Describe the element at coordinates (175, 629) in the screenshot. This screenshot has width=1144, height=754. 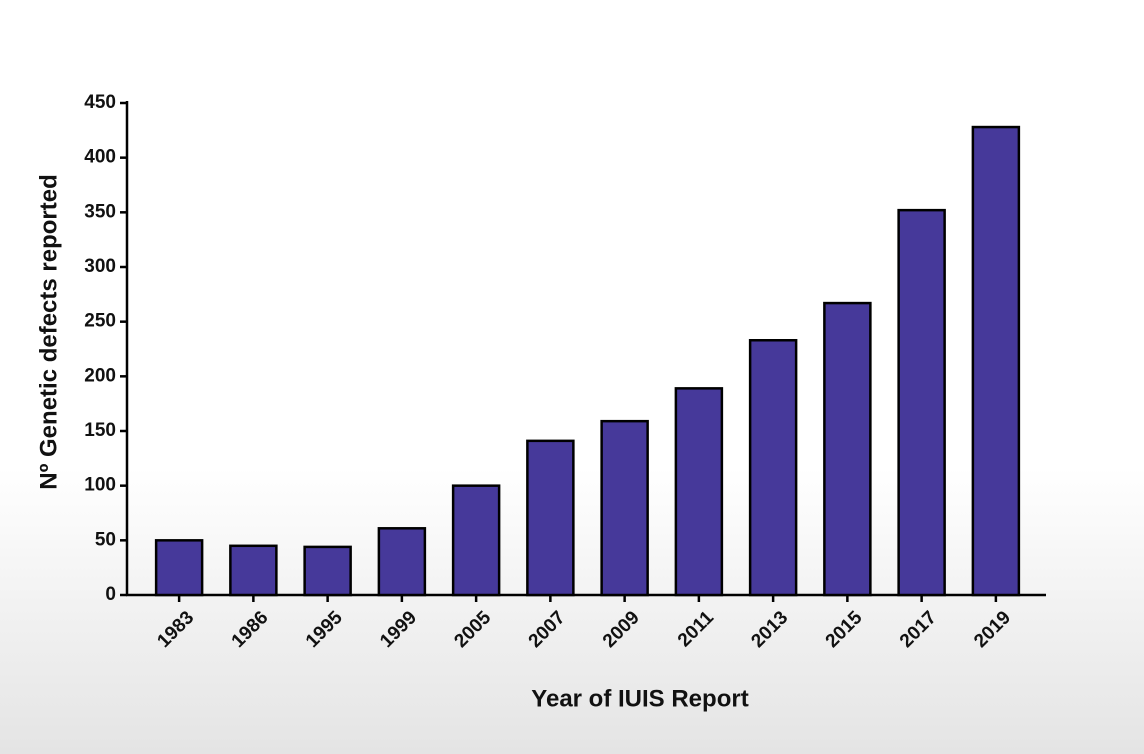
I see `x-tick-label: 1983` at that location.